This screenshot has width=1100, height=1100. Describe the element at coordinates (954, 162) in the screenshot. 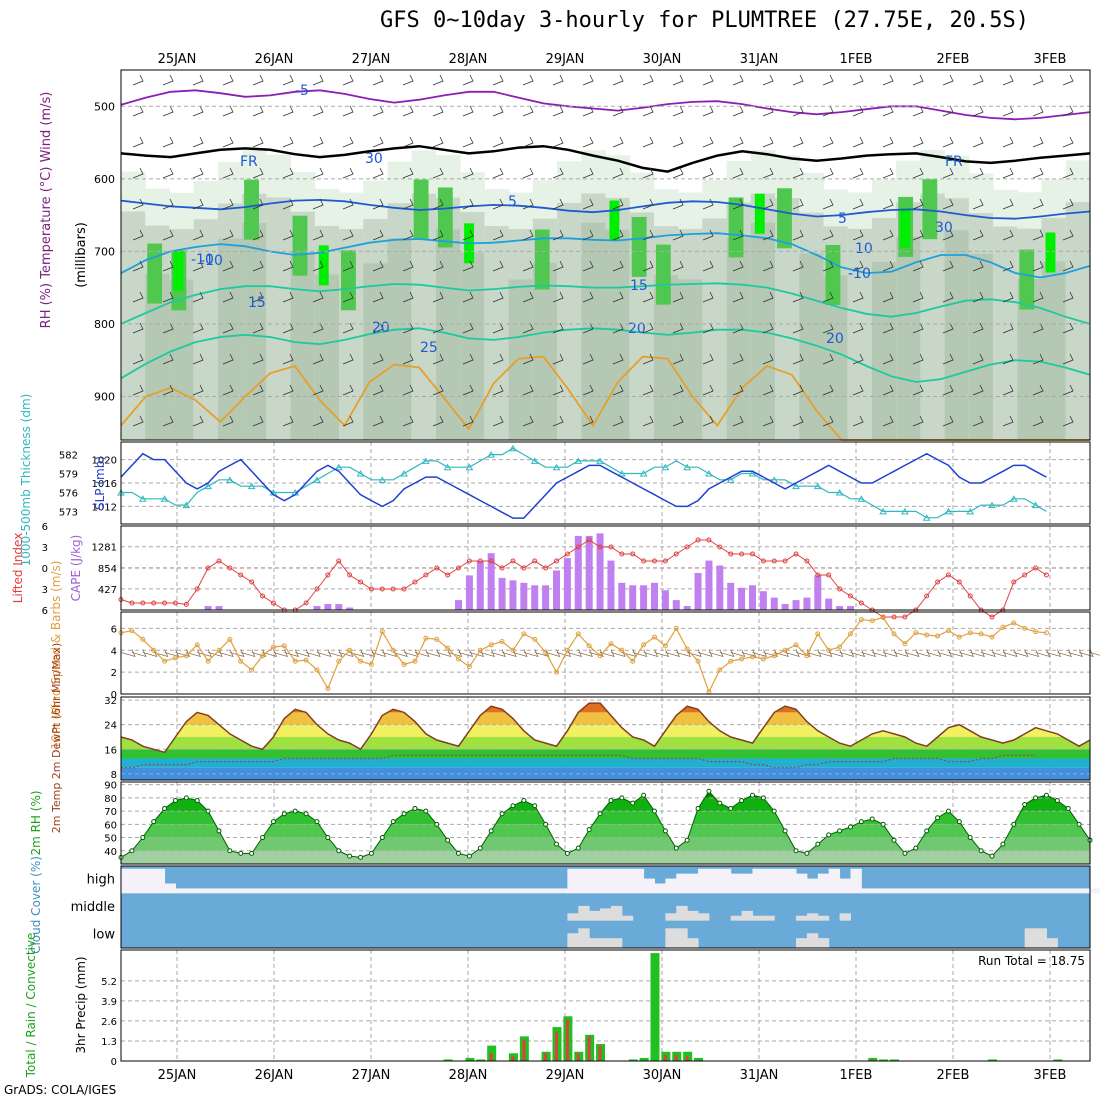

I see `contour-label: FR` at that location.